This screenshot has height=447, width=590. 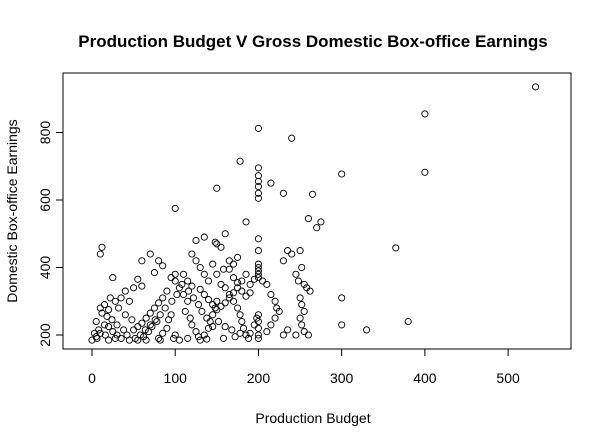 I want to click on y-tick-label: 400, so click(x=45, y=268).